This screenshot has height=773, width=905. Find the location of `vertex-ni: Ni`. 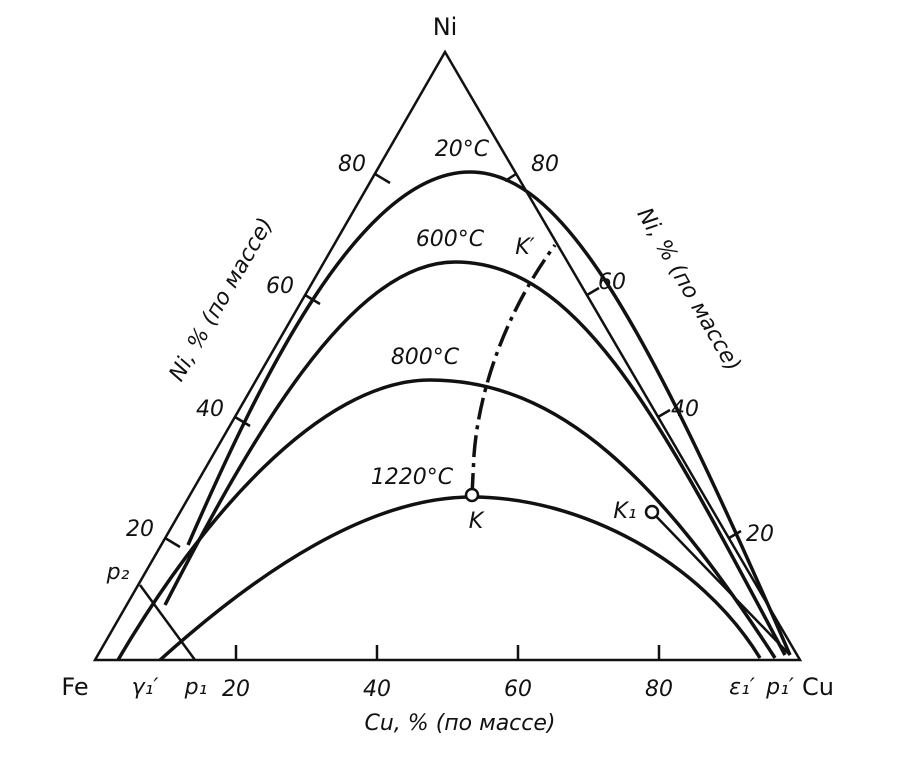

vertex-ni: Ni is located at coordinates (445, 27).